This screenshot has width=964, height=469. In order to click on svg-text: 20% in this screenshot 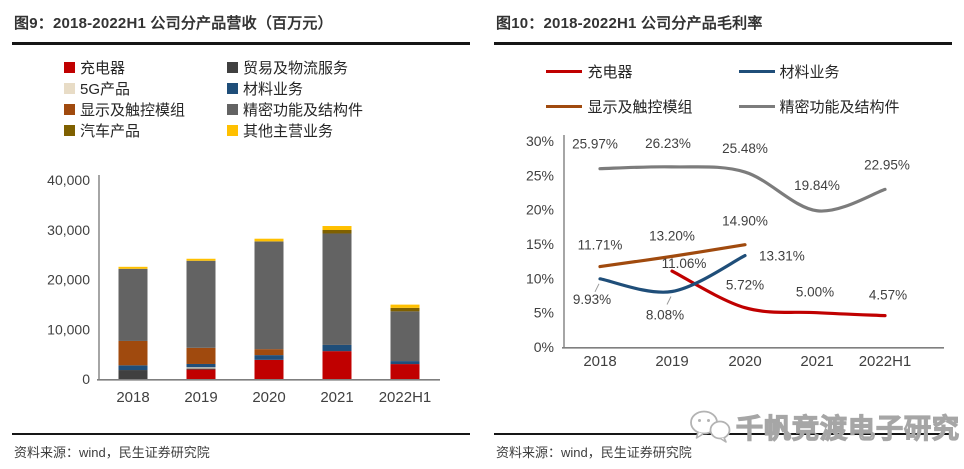, I will do `click(540, 210)`.